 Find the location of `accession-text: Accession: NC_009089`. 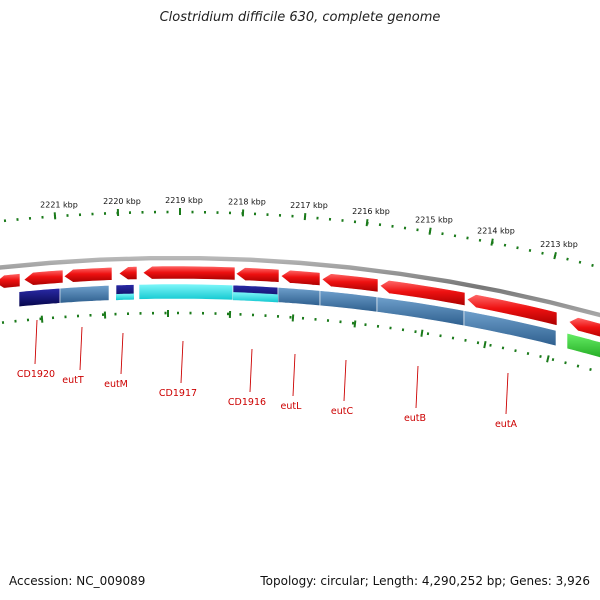

accession-text: Accession: NC_009089 is located at coordinates (77, 581).